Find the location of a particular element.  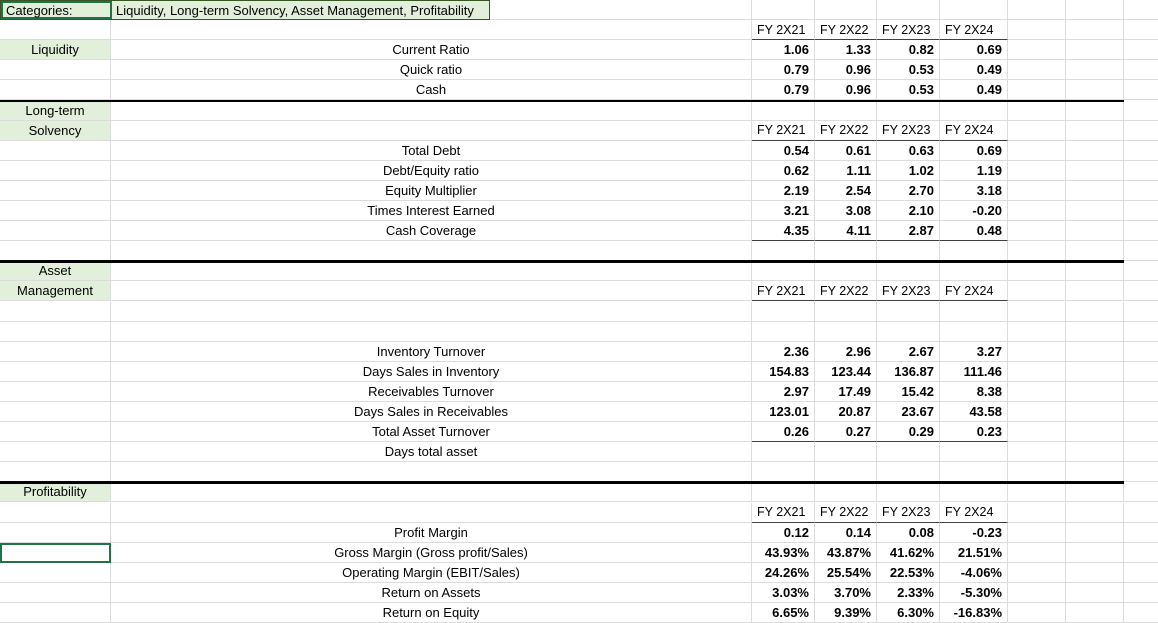

cell-H24 is located at coordinates (1095, 472).